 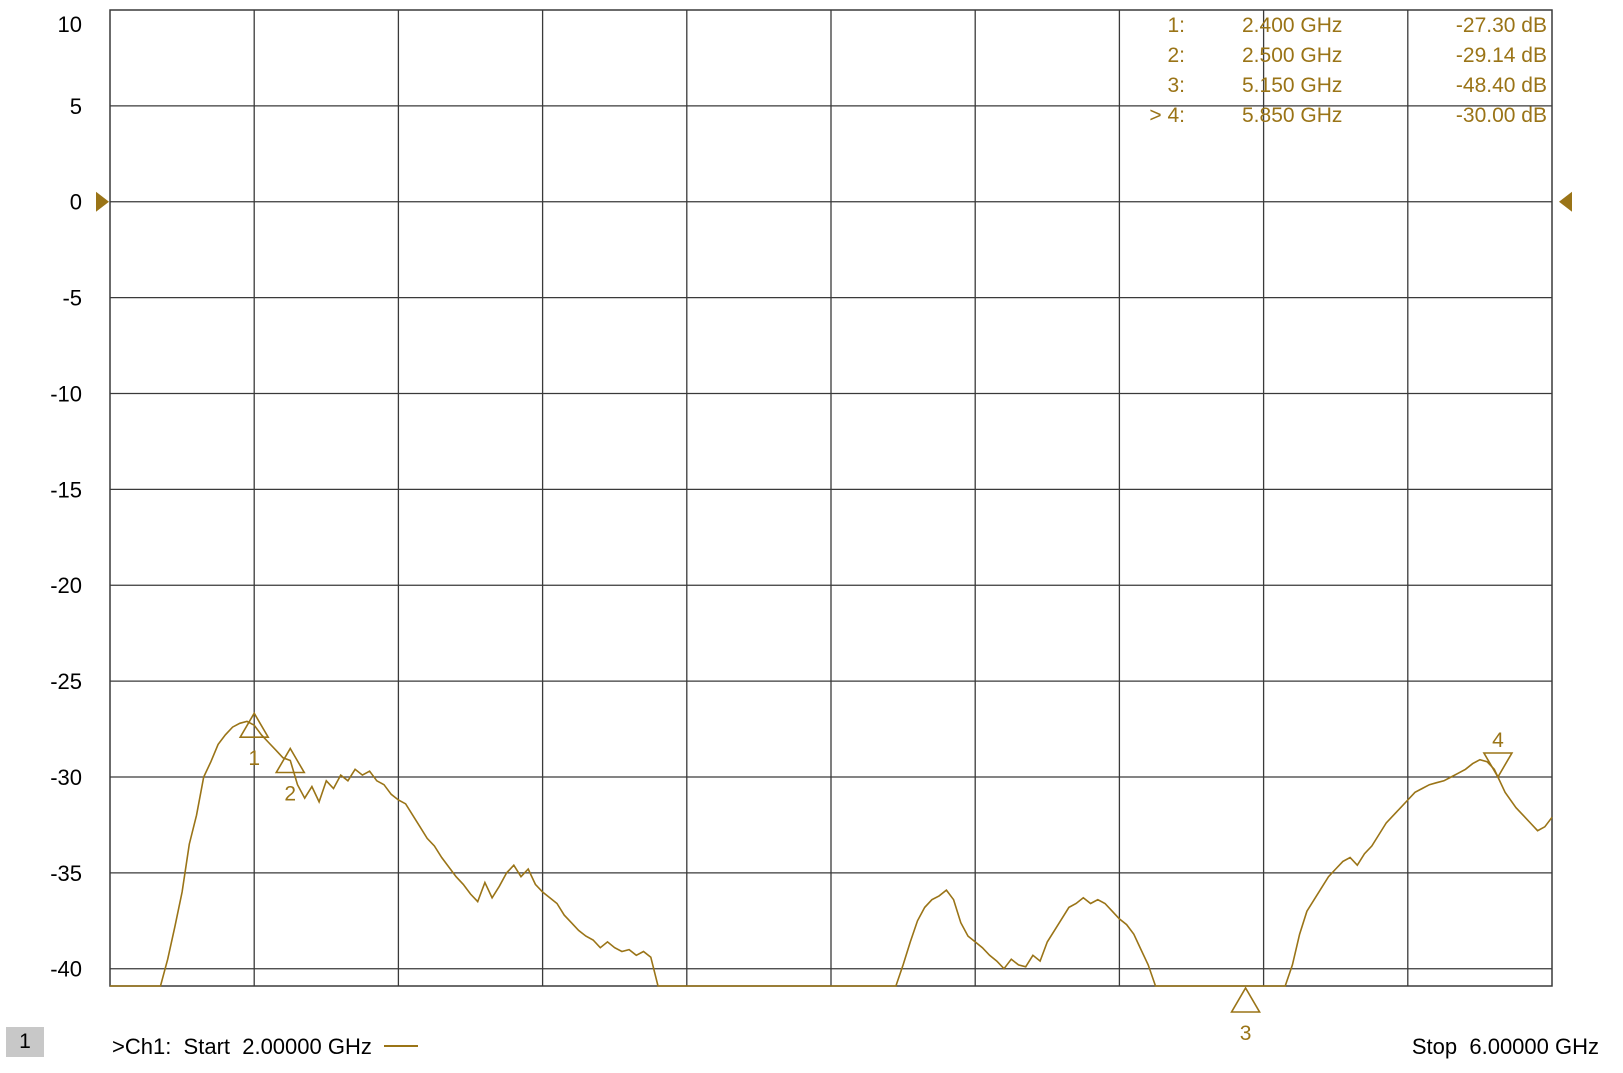 I want to click on y-tick-label: -15, so click(x=66, y=489).